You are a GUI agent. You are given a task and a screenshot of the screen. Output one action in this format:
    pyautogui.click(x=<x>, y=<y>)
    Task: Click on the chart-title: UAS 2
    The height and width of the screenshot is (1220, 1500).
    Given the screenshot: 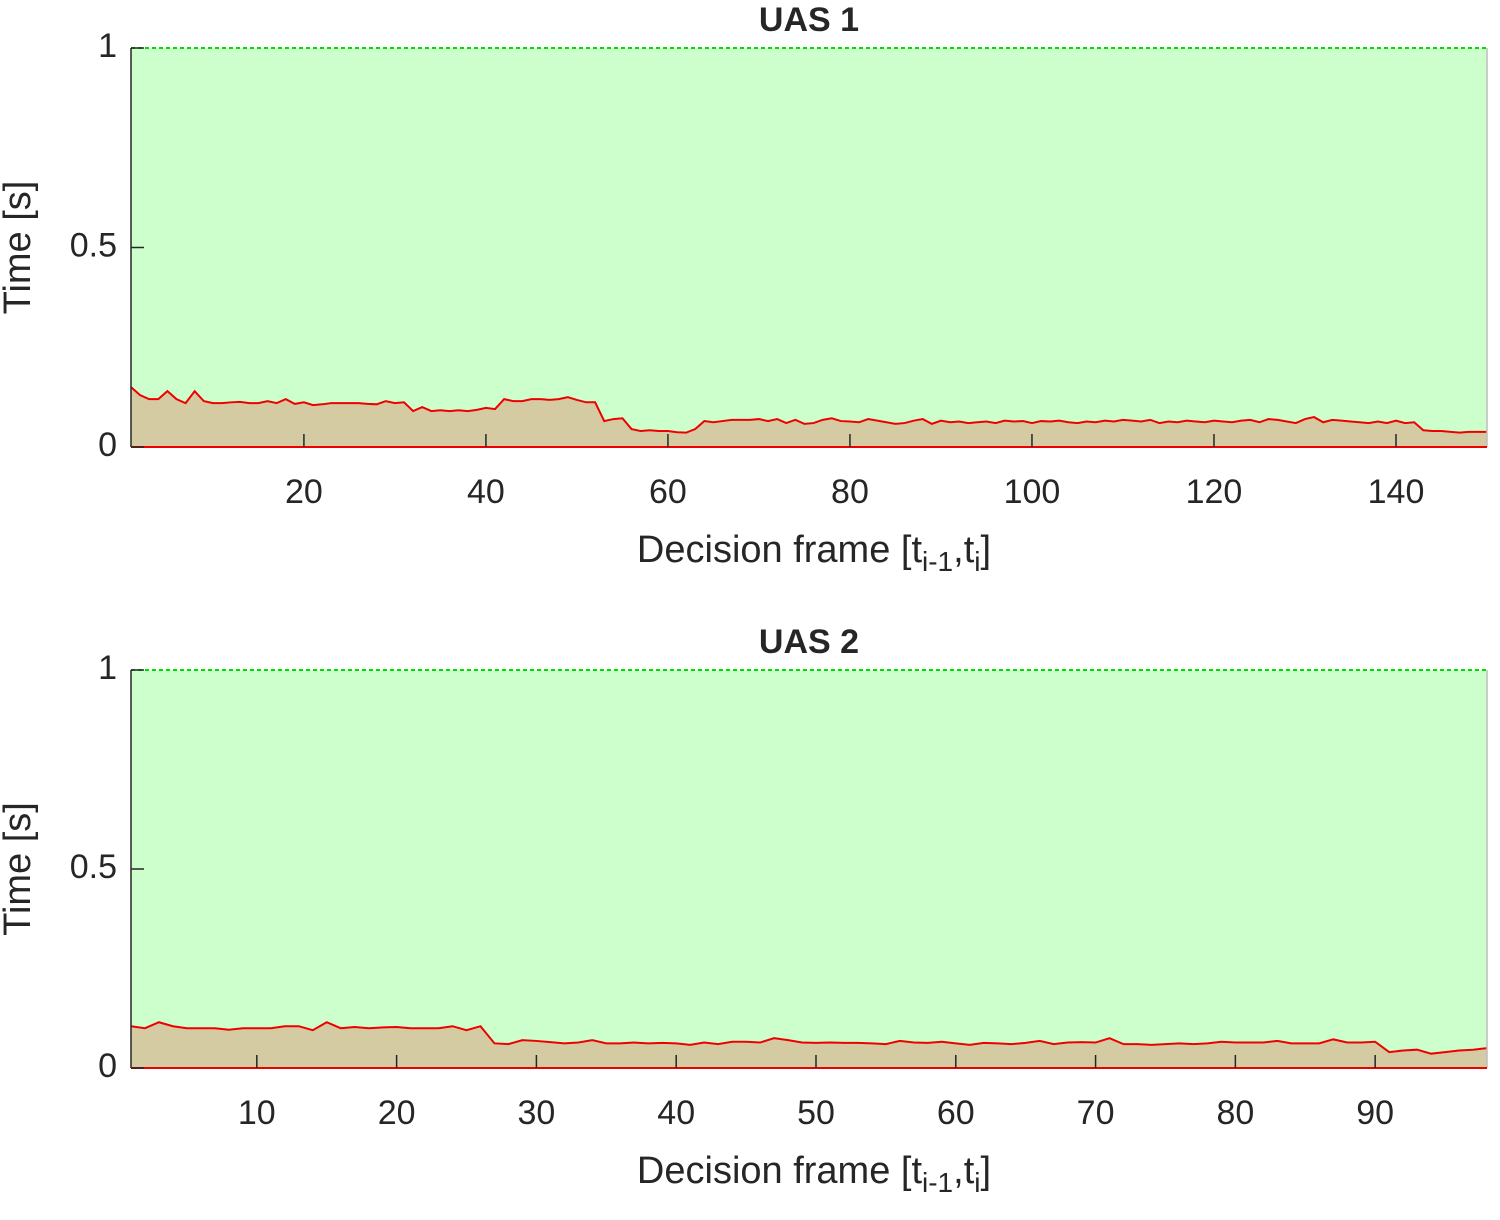 What is the action you would take?
    pyautogui.click(x=809, y=642)
    